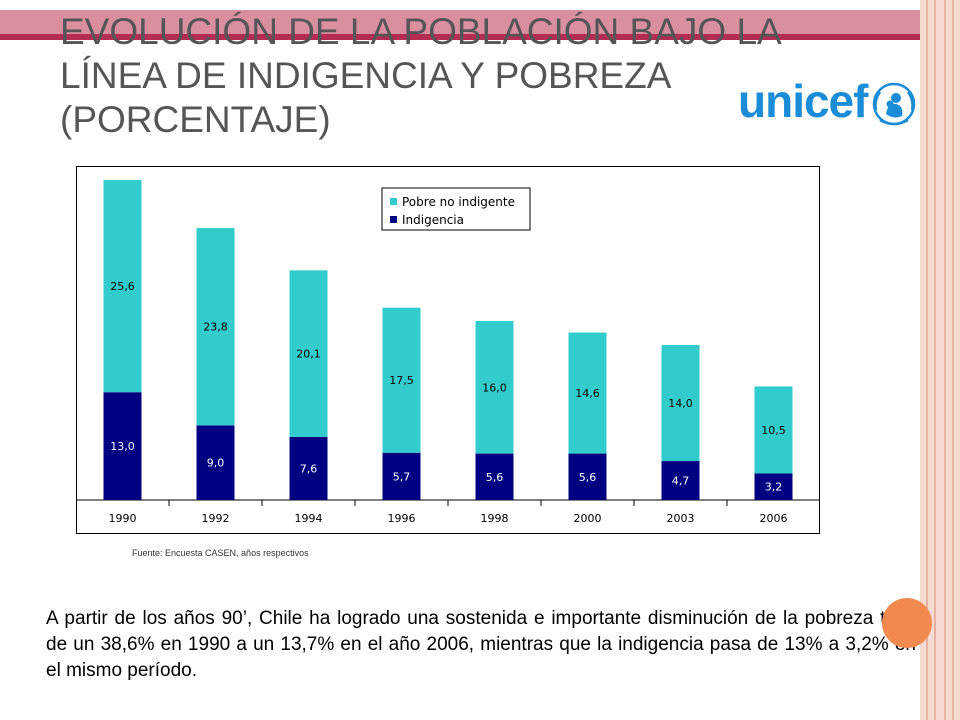 The height and width of the screenshot is (720, 960). Describe the element at coordinates (495, 518) in the screenshot. I see `x-tick-label-1998: 1998` at that location.